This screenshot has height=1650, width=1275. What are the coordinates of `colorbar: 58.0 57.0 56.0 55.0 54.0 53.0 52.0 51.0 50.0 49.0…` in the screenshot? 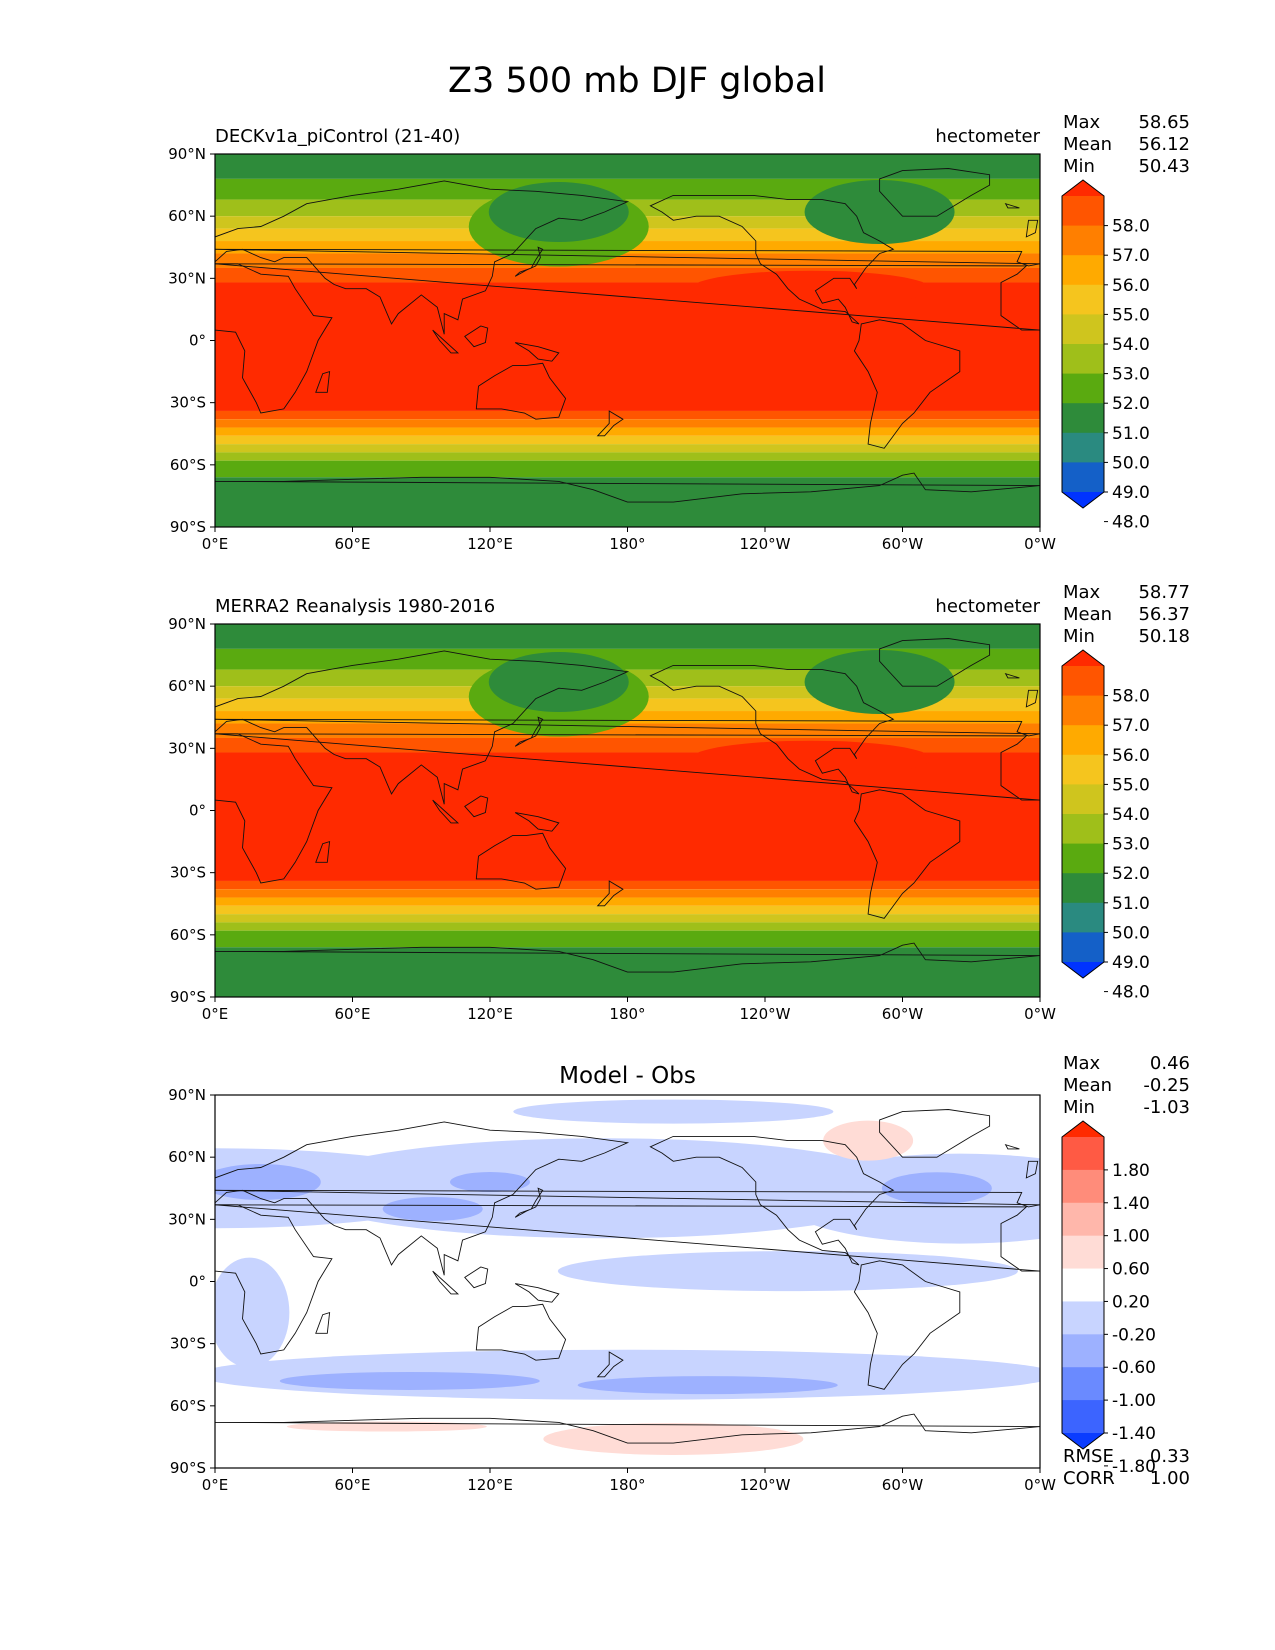 It's located at (1105, 356).